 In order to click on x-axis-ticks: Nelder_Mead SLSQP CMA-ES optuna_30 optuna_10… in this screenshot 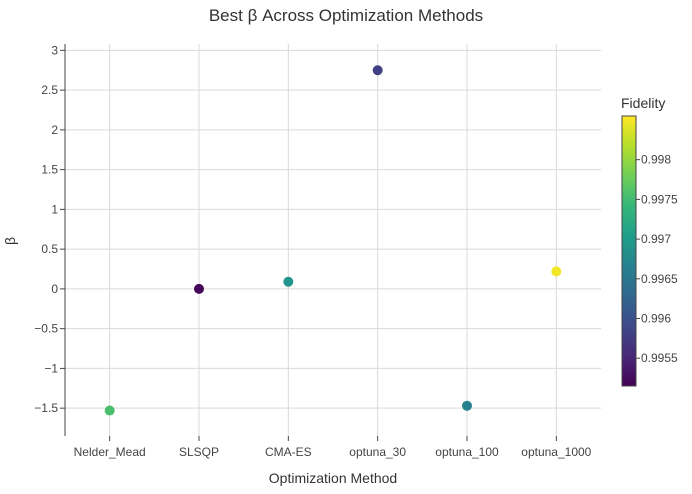, I will do `click(333, 447)`.